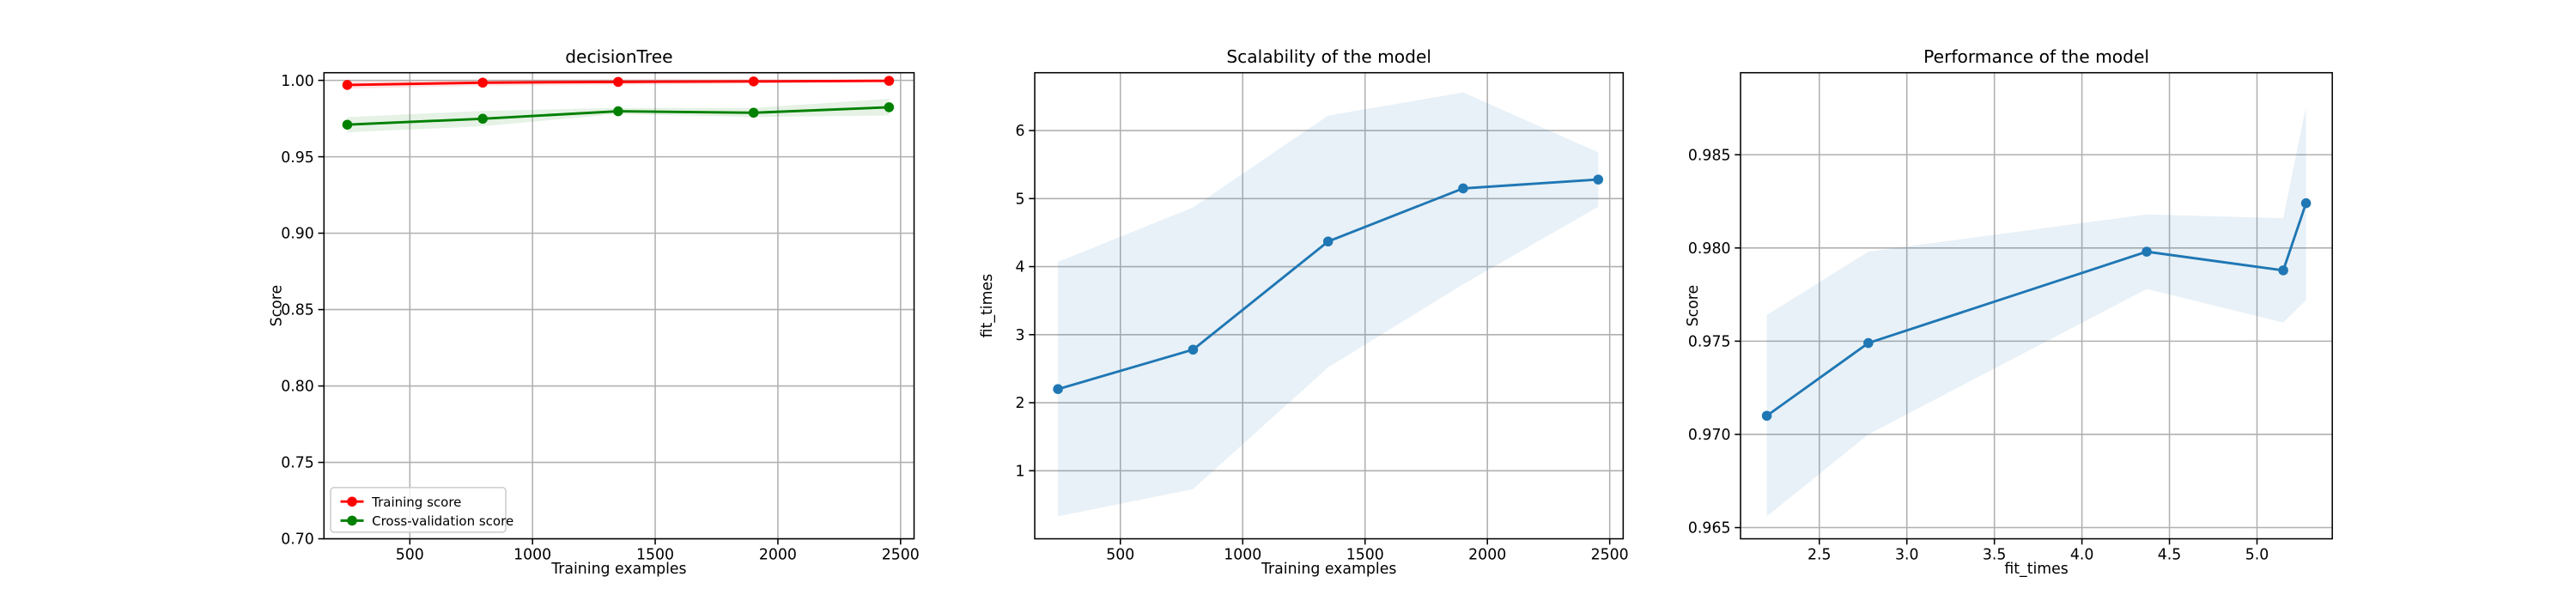 This screenshot has height=601, width=2576. Describe the element at coordinates (1020, 131) in the screenshot. I see `y-tick-label: 6` at that location.